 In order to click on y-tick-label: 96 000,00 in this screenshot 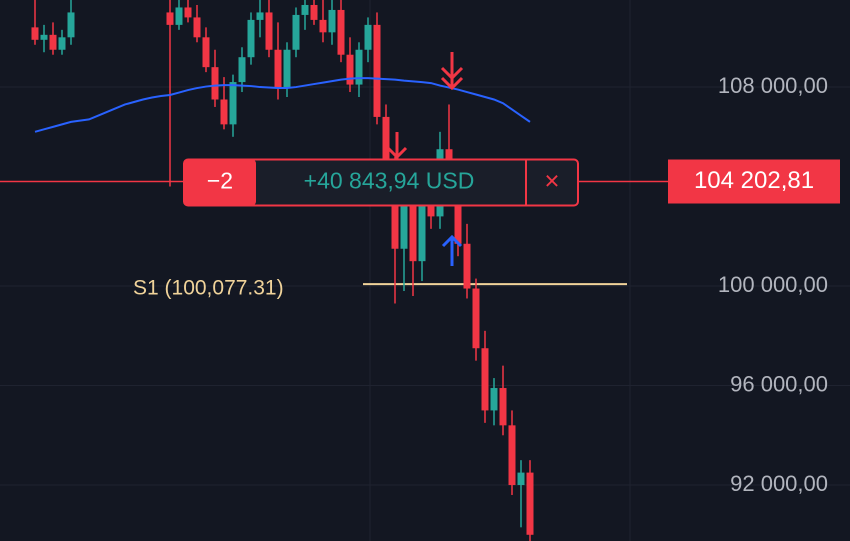, I will do `click(779, 383)`.